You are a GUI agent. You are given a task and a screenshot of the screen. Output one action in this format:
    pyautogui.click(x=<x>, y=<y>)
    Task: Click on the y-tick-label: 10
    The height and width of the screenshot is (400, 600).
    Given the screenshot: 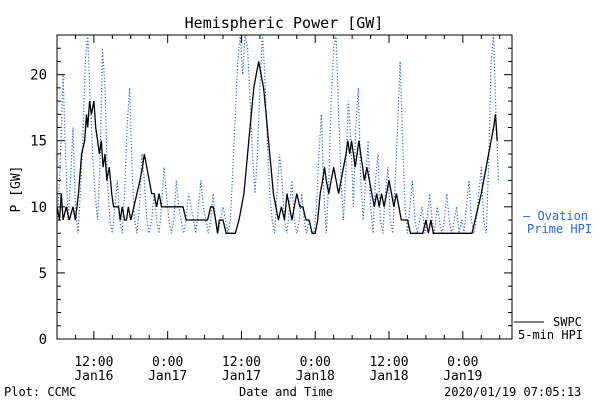 What is the action you would take?
    pyautogui.click(x=38, y=208)
    